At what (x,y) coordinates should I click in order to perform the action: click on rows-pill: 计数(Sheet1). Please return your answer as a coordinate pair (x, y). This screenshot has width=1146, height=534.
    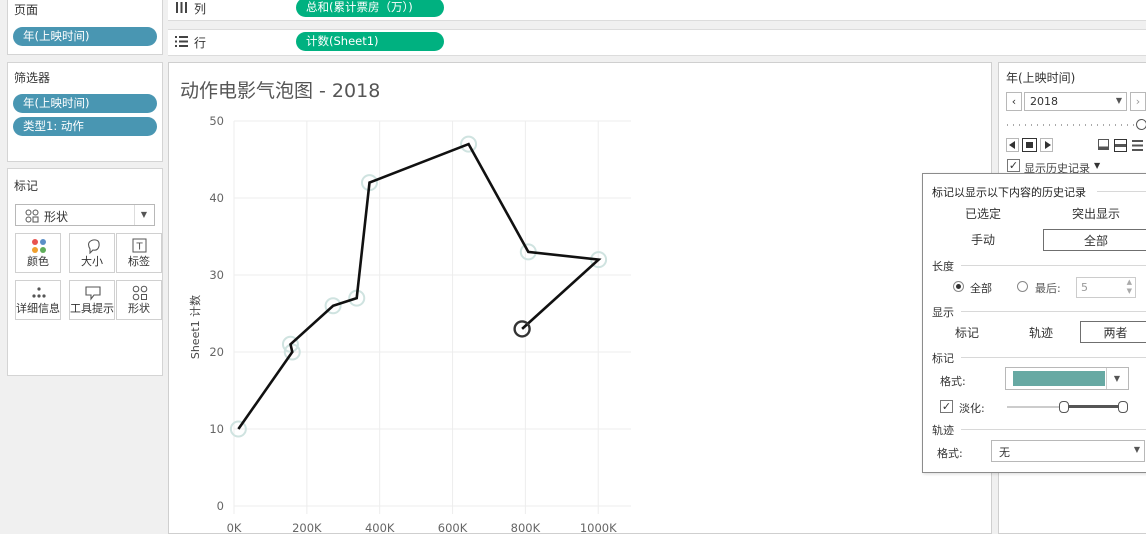
    Looking at the image, I should click on (370, 41).